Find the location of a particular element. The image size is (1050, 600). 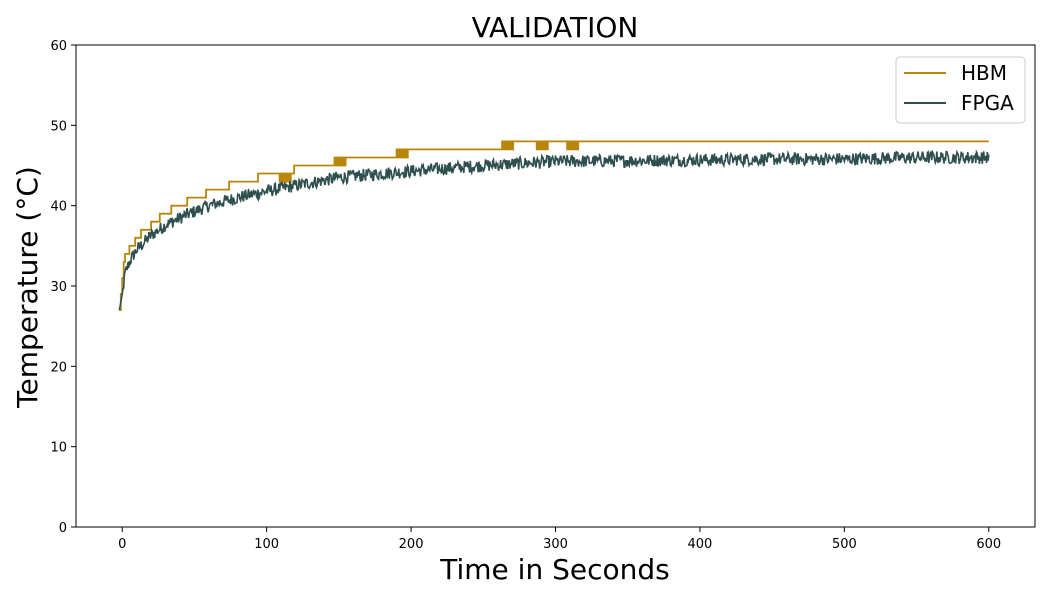

x-axis-title: Time in Seconds is located at coordinates (554, 569).